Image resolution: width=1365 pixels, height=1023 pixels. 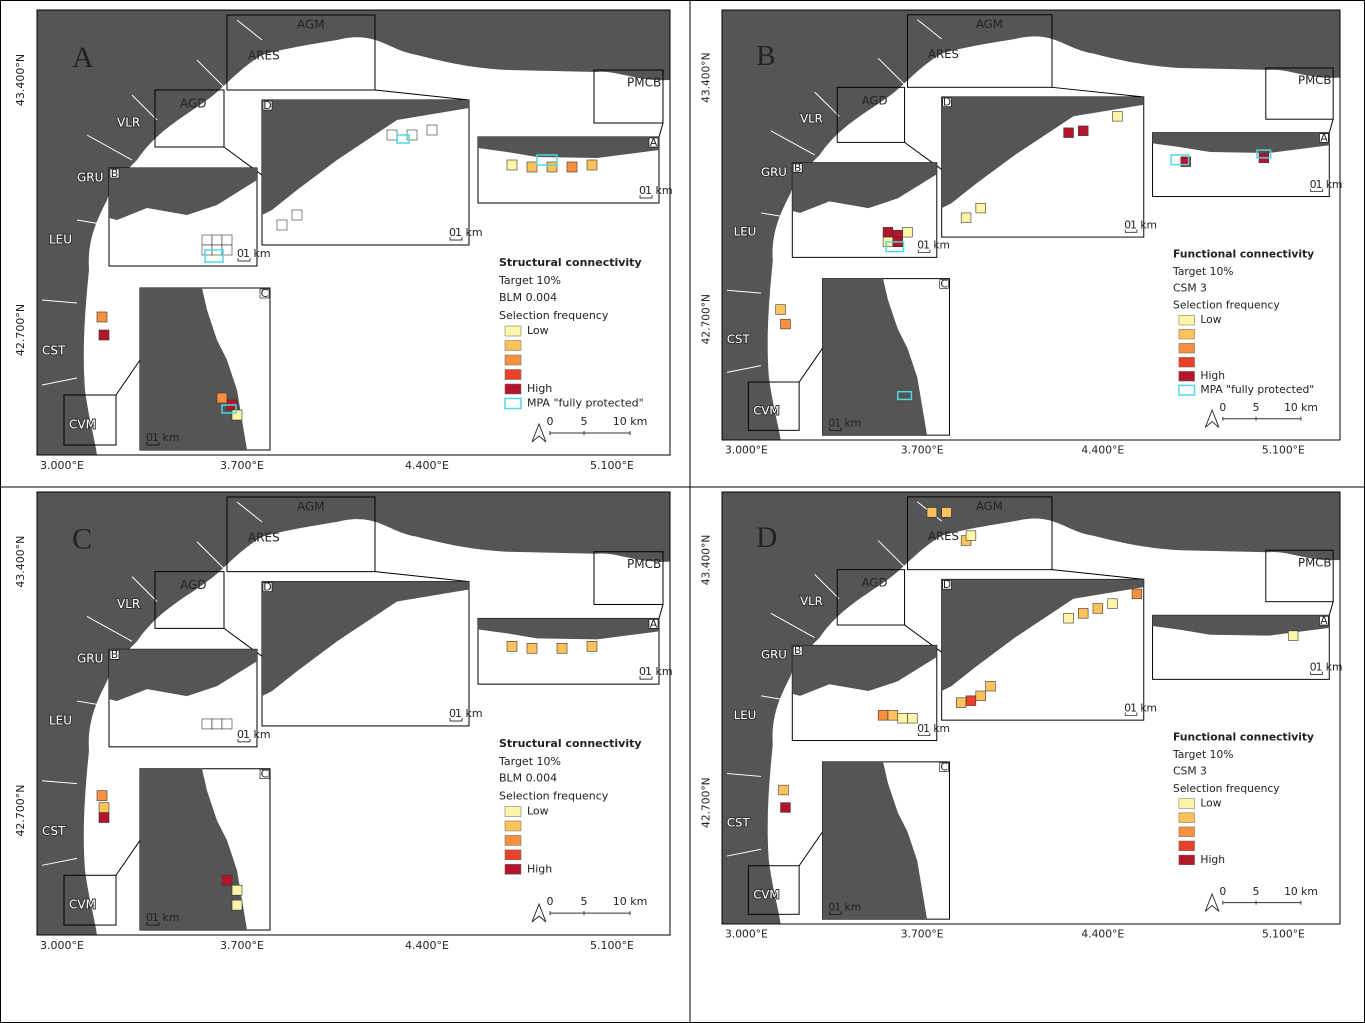 What do you see at coordinates (774, 655) in the screenshot?
I see `region-label: GRU` at bounding box center [774, 655].